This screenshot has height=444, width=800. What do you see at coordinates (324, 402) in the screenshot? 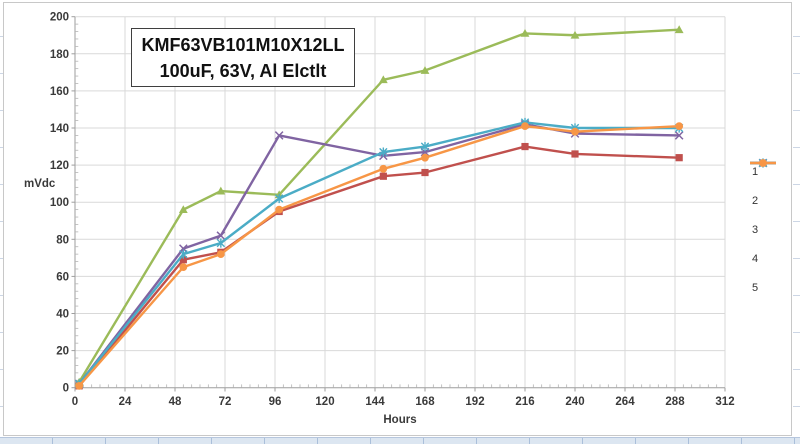
I see `x-tick-label: 120` at bounding box center [324, 402].